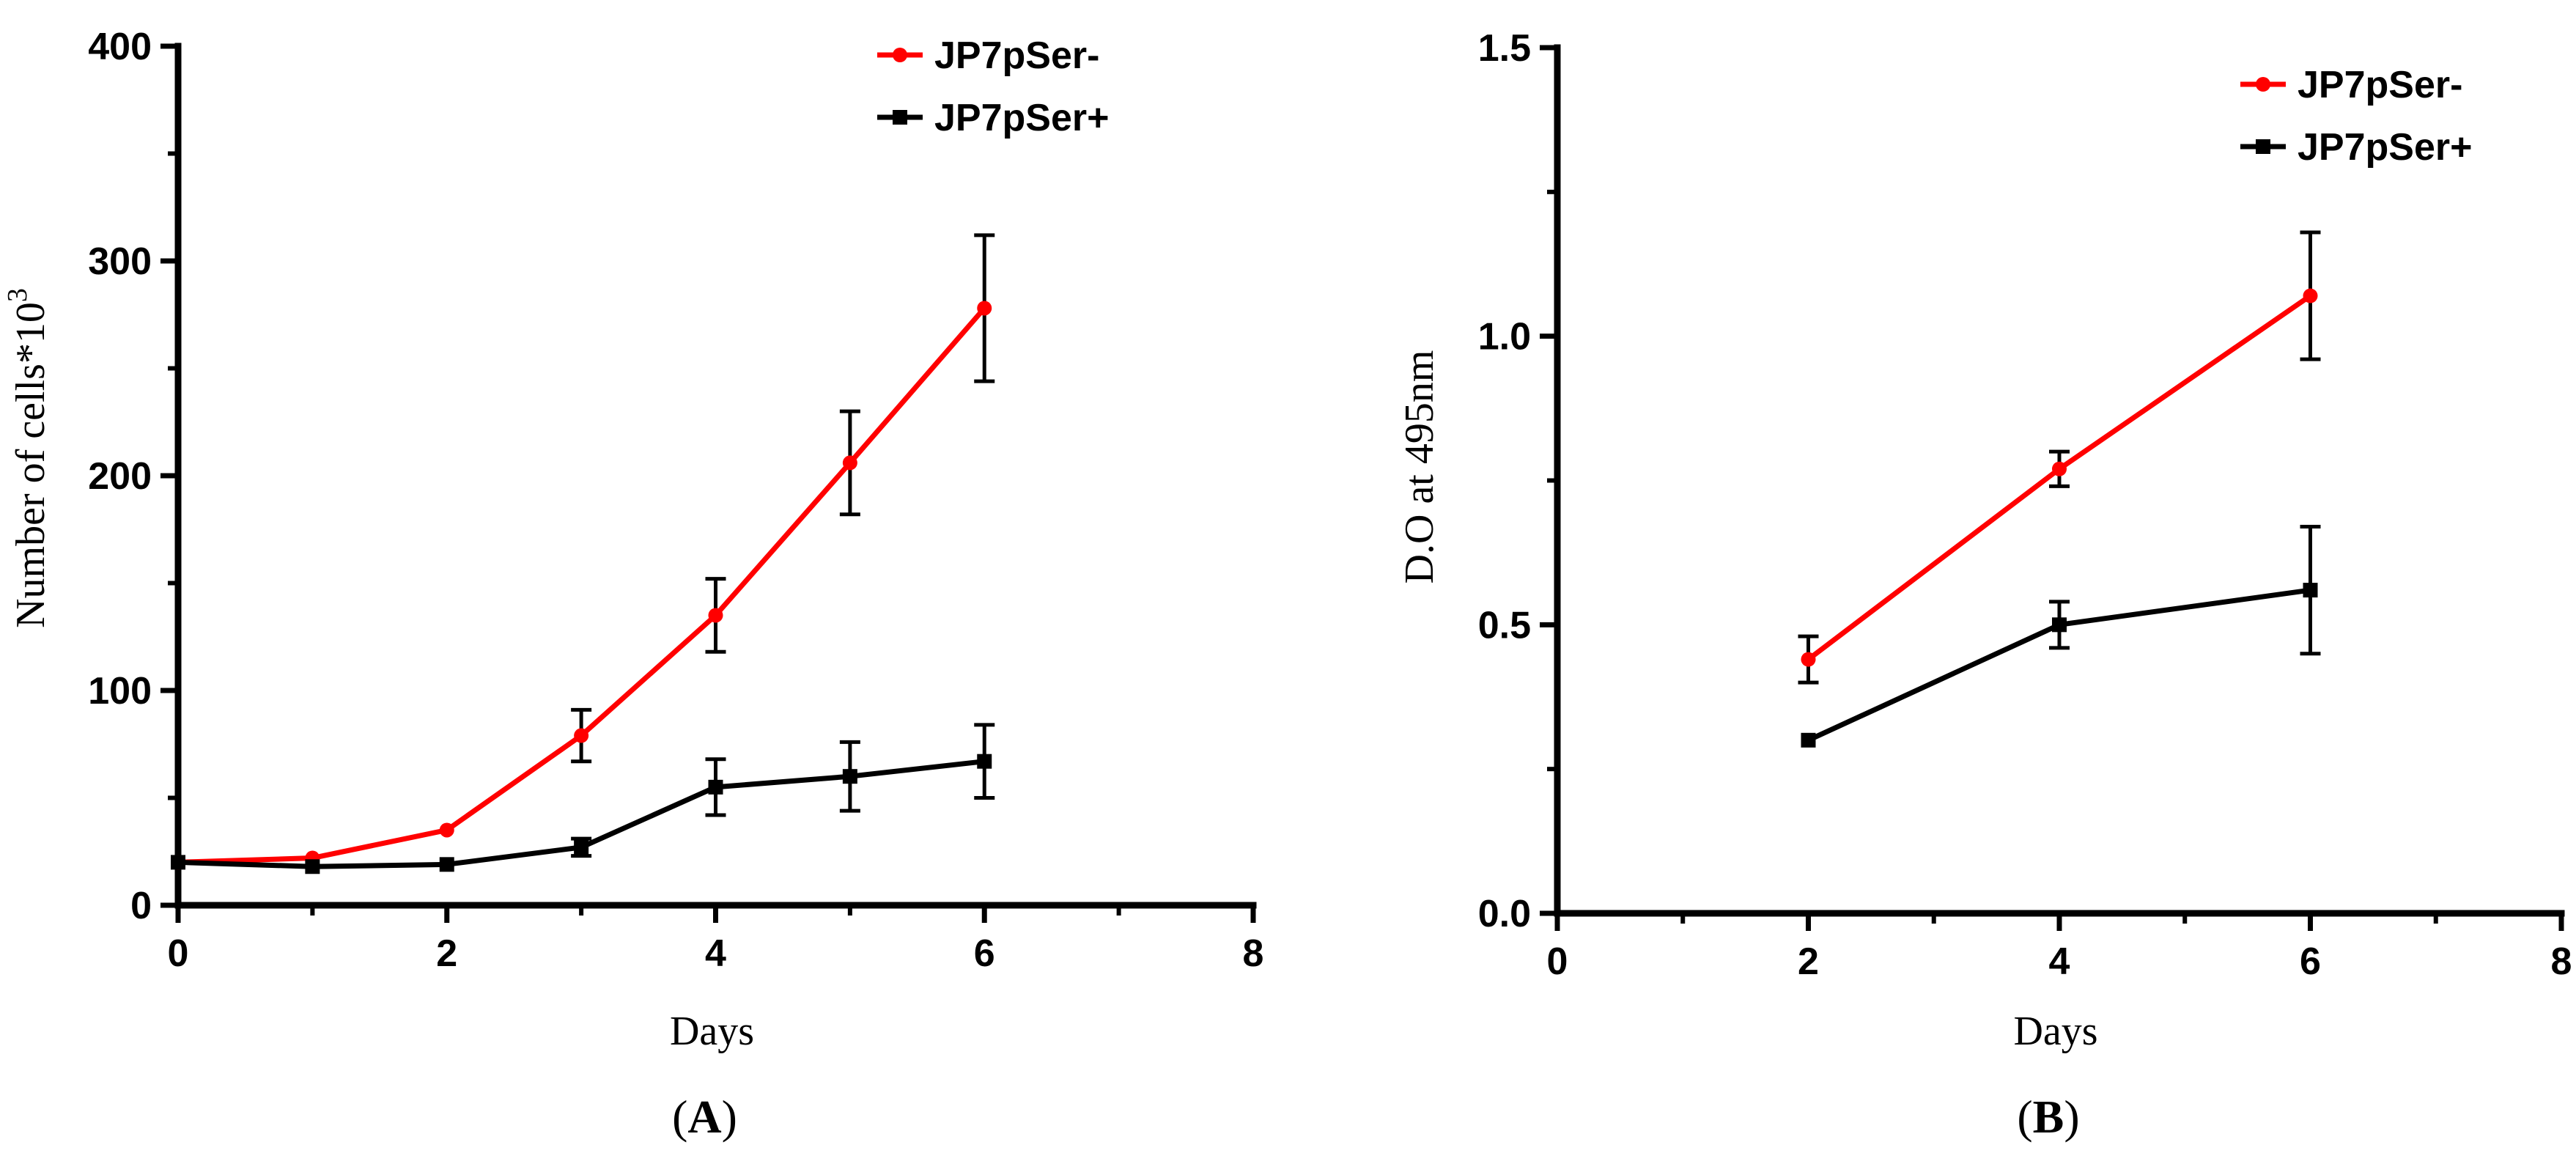 The width and height of the screenshot is (2576, 1164). What do you see at coordinates (1504, 625) in the screenshot?
I see `y-tick-label: 0.5` at bounding box center [1504, 625].